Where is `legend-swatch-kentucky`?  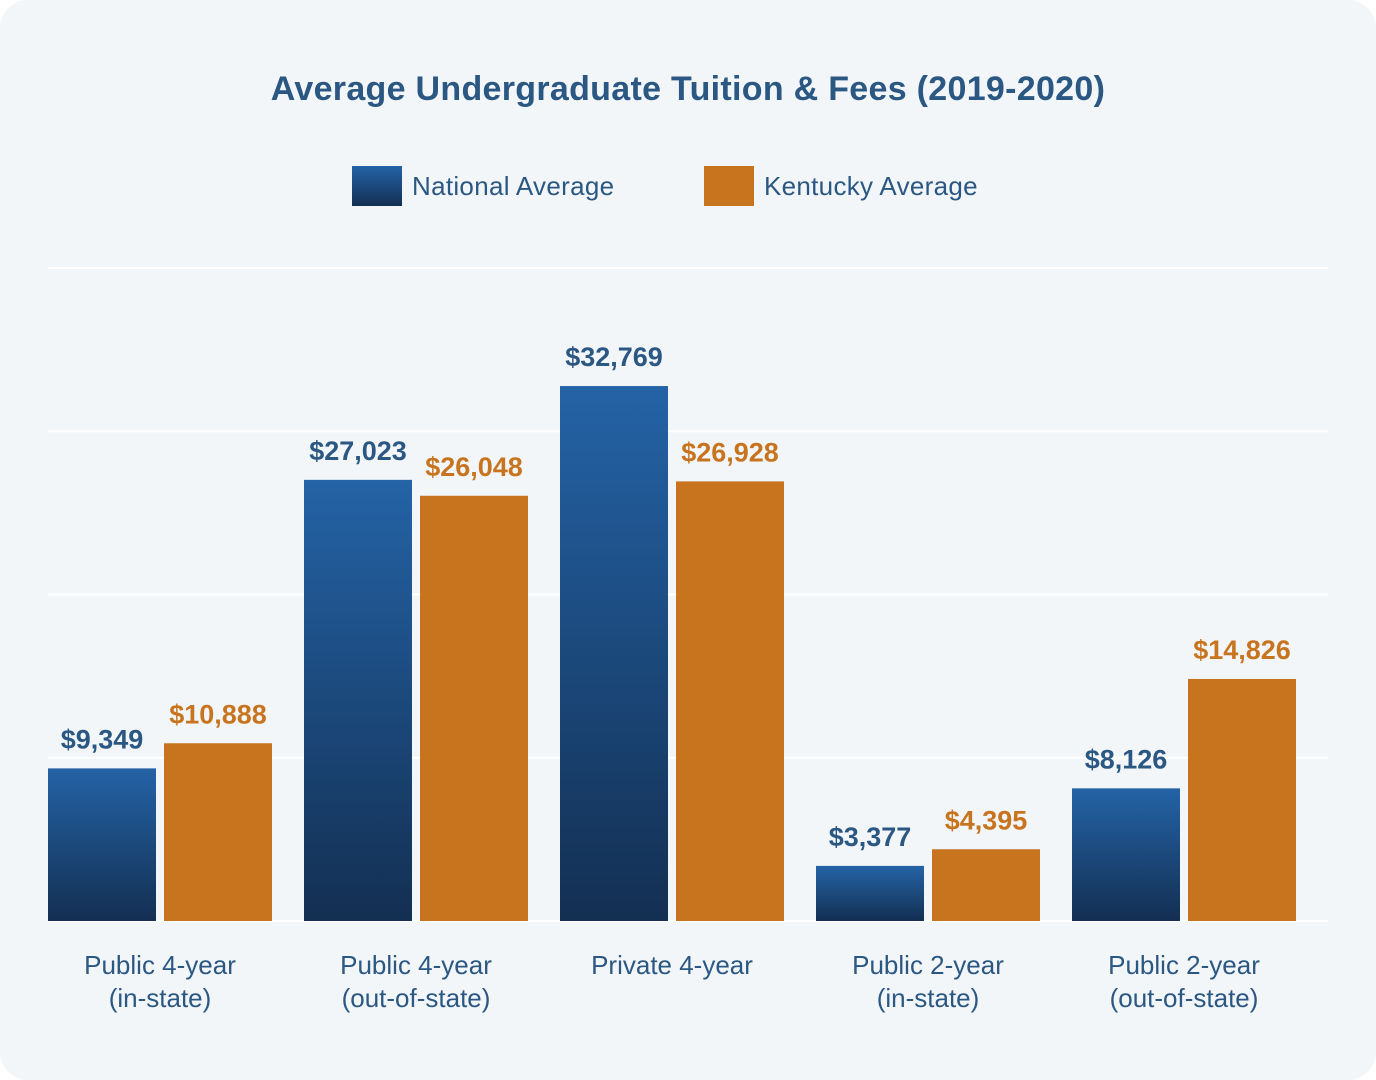 legend-swatch-kentucky is located at coordinates (729, 186).